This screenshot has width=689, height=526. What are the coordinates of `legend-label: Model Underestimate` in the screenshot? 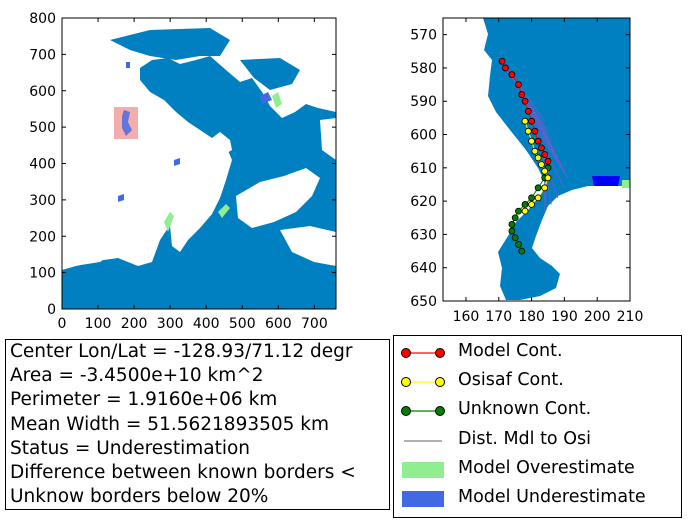 It's located at (552, 497).